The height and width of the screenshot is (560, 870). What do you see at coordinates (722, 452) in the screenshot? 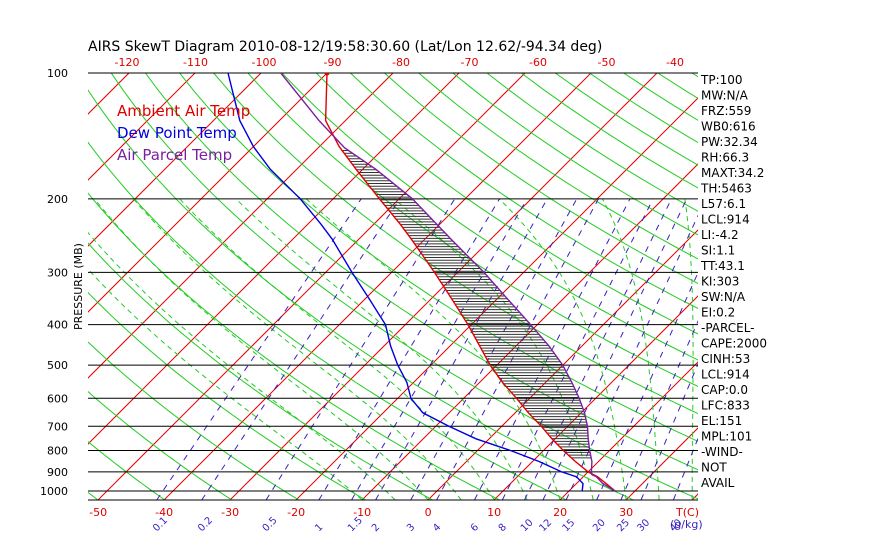
I see `index-label: -WIND-` at bounding box center [722, 452].